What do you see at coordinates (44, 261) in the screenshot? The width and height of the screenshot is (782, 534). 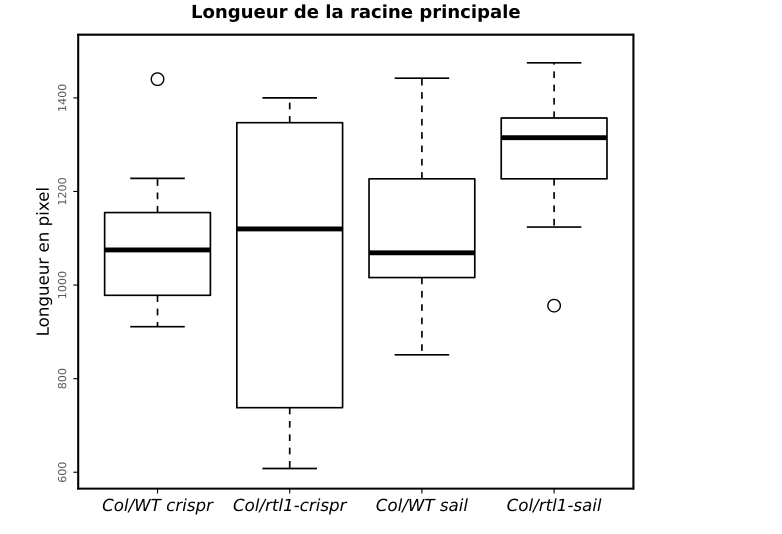 I see `y-axis-title: Longueur en pixel` at bounding box center [44, 261].